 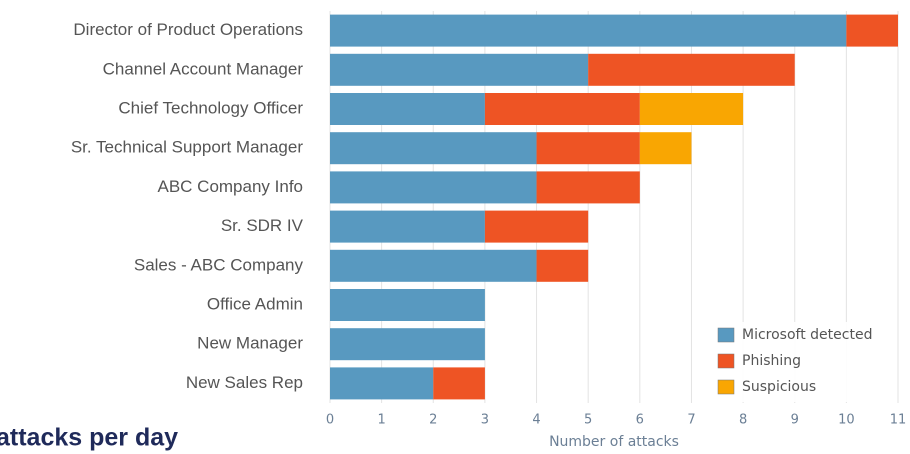 I want to click on y-tick-label: New Sales Rep, so click(x=244, y=382).